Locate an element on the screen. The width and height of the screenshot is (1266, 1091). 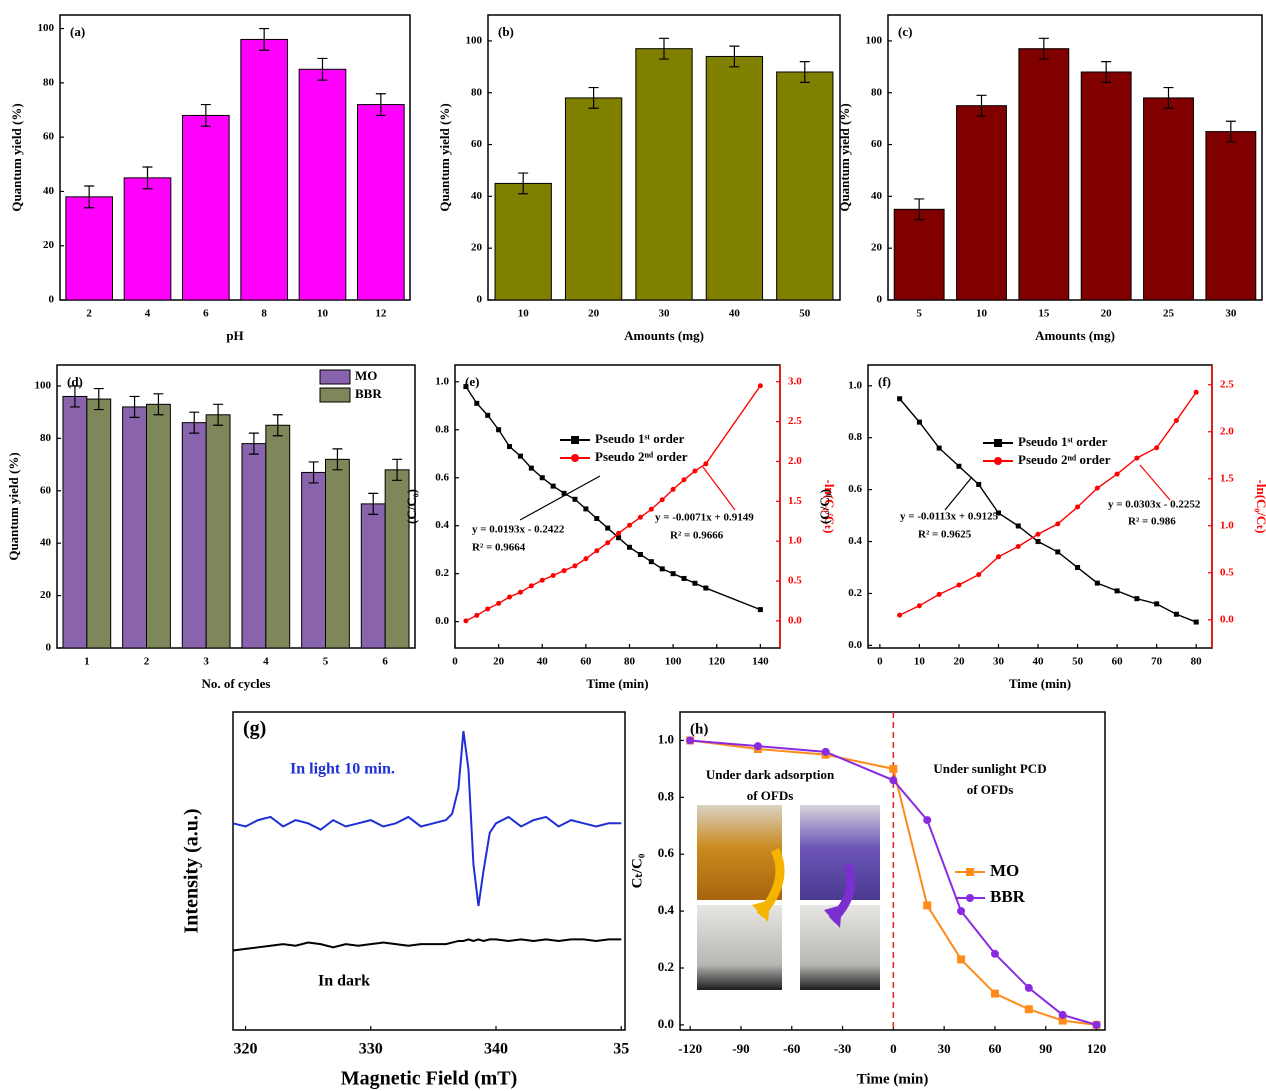
legend-label: Pseudo 2ⁿᵈ order is located at coordinates (641, 456).